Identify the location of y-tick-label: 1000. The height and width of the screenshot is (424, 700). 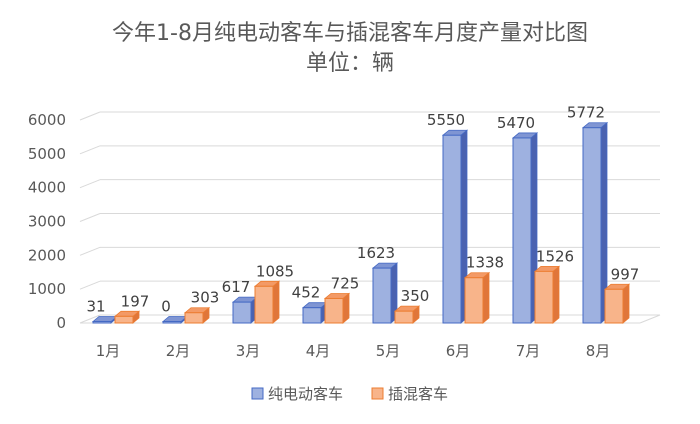
(47, 289).